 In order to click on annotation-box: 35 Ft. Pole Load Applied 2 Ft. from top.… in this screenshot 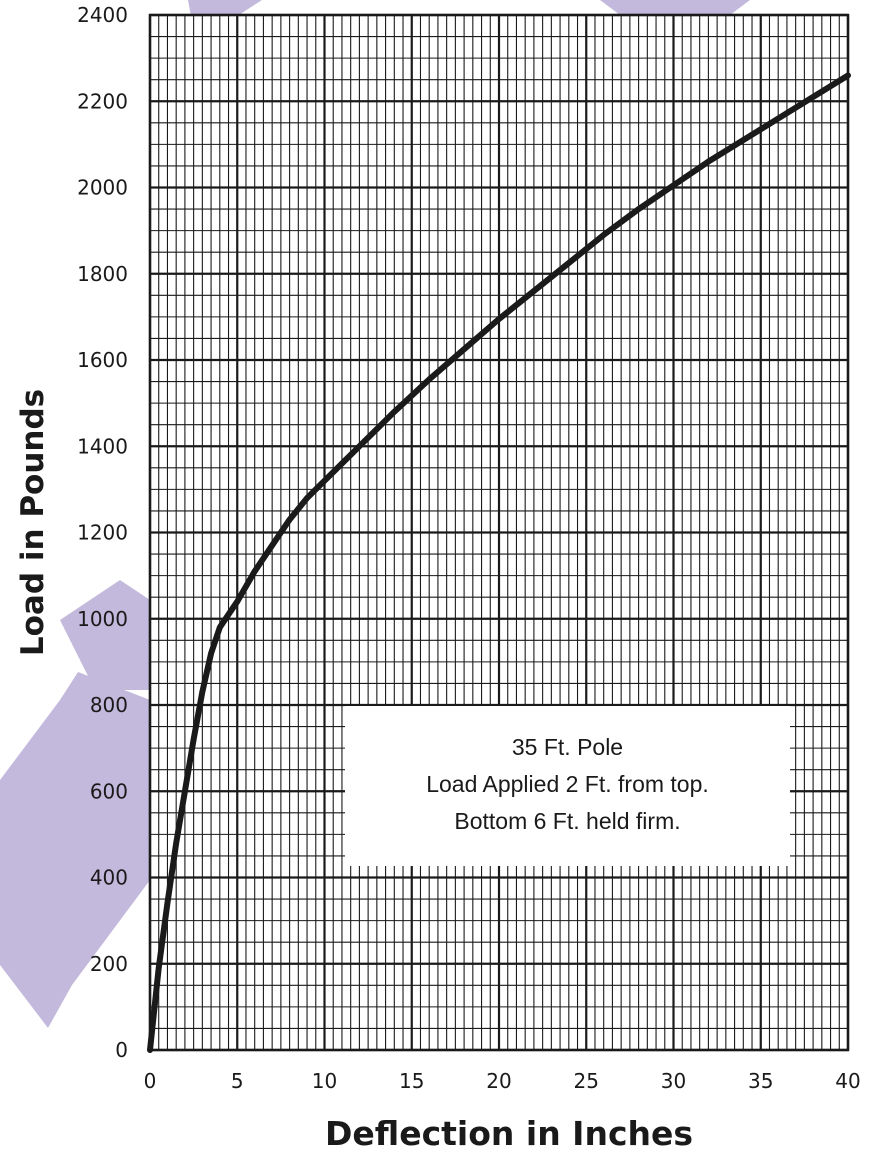, I will do `click(567, 786)`.